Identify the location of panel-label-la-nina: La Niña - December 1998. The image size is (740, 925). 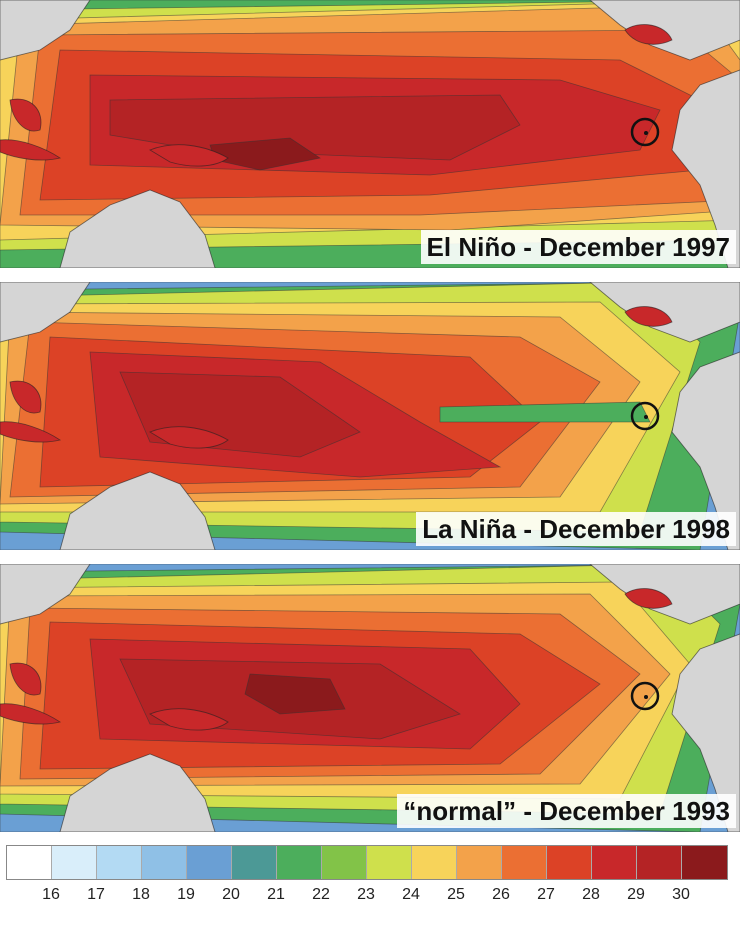
(576, 529).